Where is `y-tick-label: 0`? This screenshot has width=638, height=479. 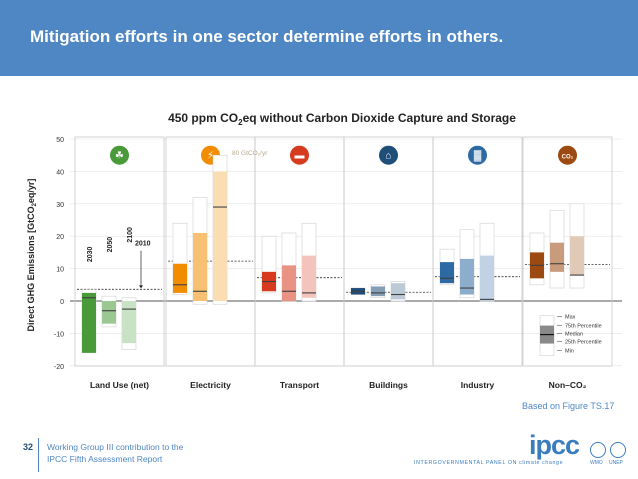
y-tick-label: 0 is located at coordinates (62, 302).